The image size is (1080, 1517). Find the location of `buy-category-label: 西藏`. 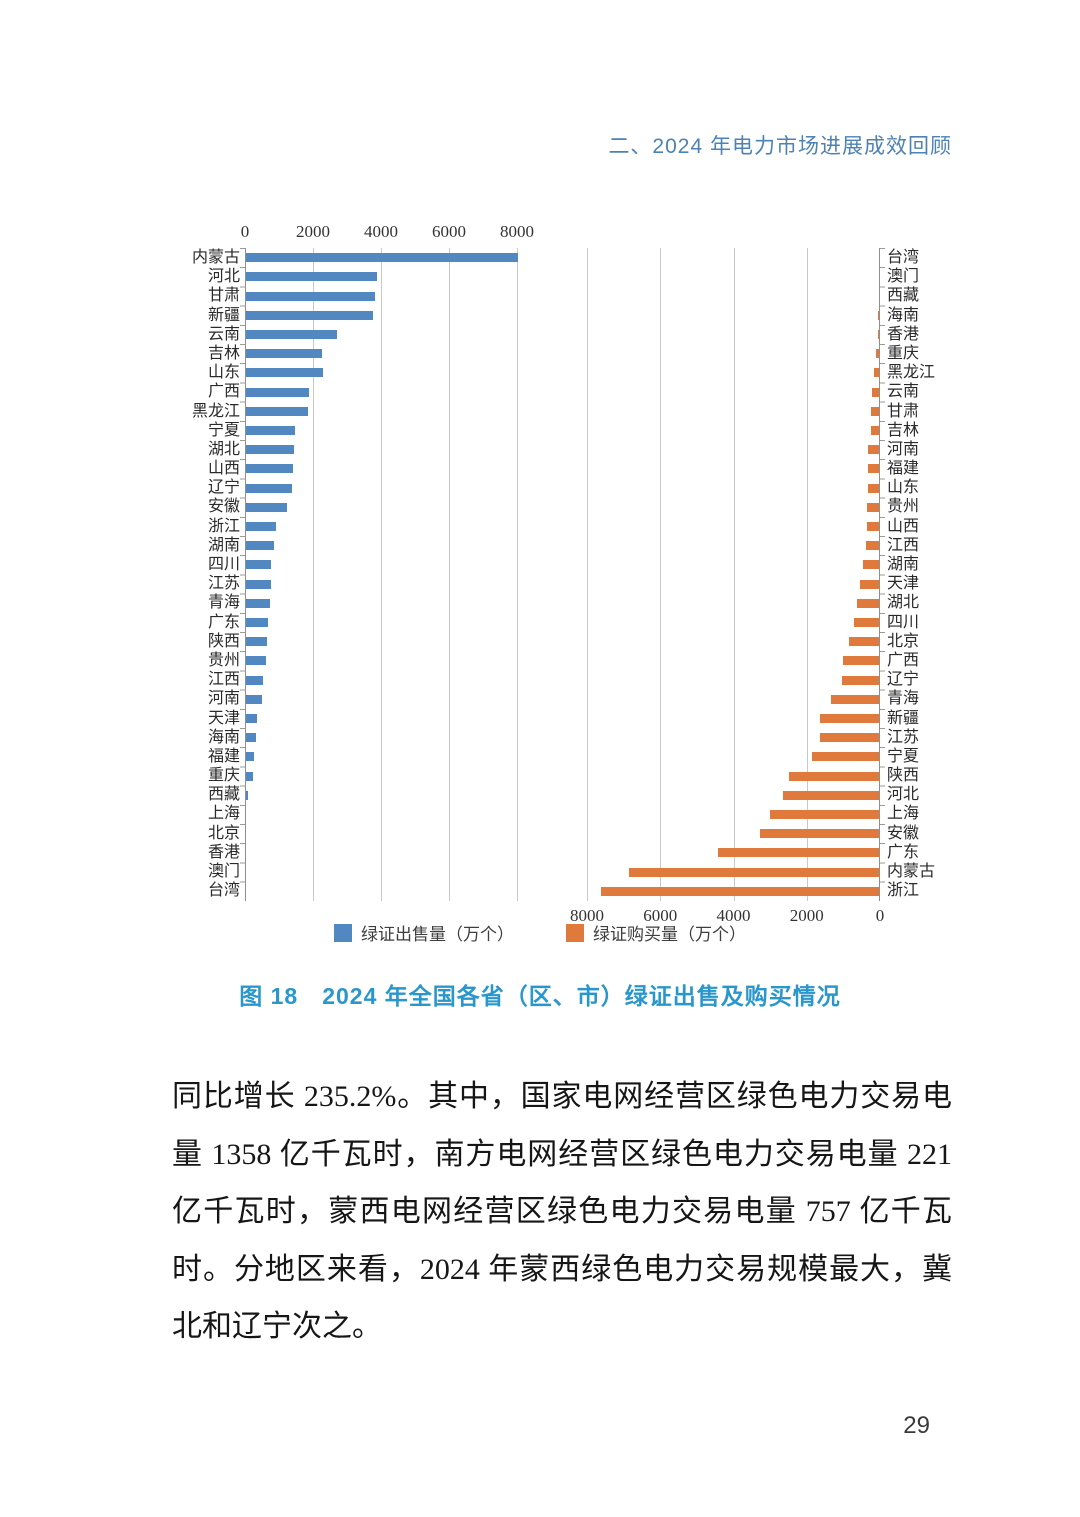

buy-category-label: 西藏 is located at coordinates (903, 296).